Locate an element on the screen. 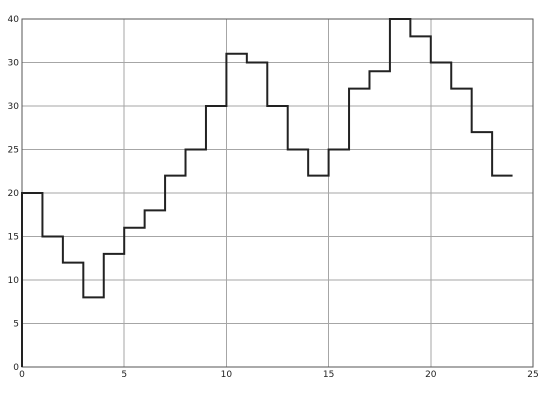  y-tick-label: 10 is located at coordinates (14, 281).